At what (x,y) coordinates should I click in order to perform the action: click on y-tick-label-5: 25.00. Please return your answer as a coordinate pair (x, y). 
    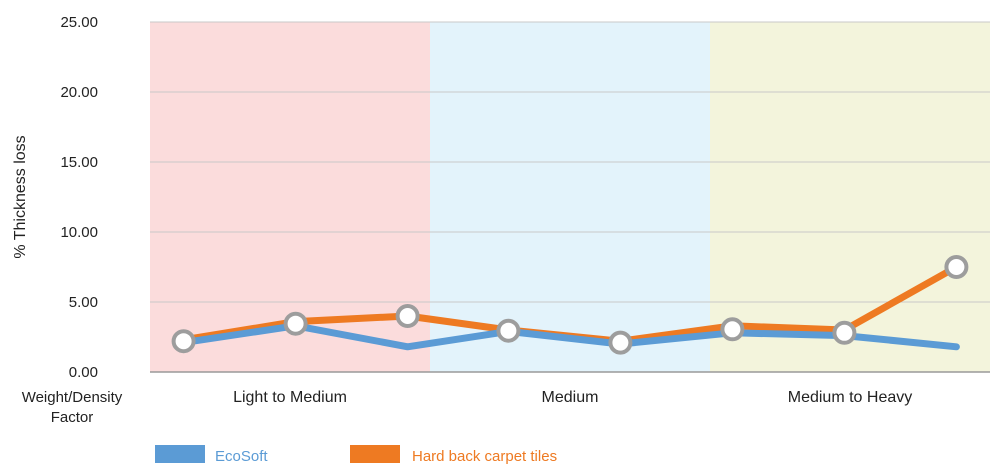
    Looking at the image, I should click on (79, 22).